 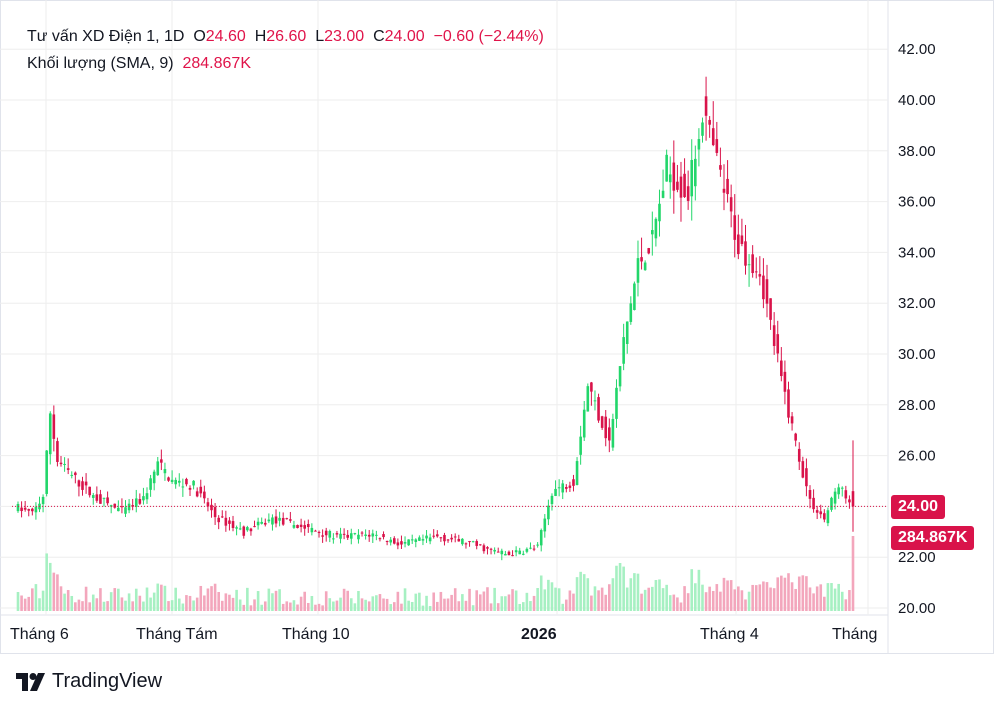 What do you see at coordinates (917, 608) in the screenshot?
I see `y-tick-label: 20.00` at bounding box center [917, 608].